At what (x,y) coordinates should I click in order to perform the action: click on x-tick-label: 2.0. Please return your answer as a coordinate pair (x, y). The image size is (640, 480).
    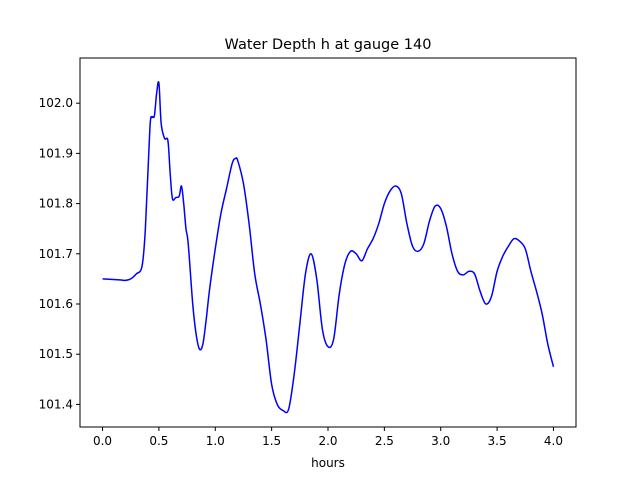
    Looking at the image, I should click on (327, 441).